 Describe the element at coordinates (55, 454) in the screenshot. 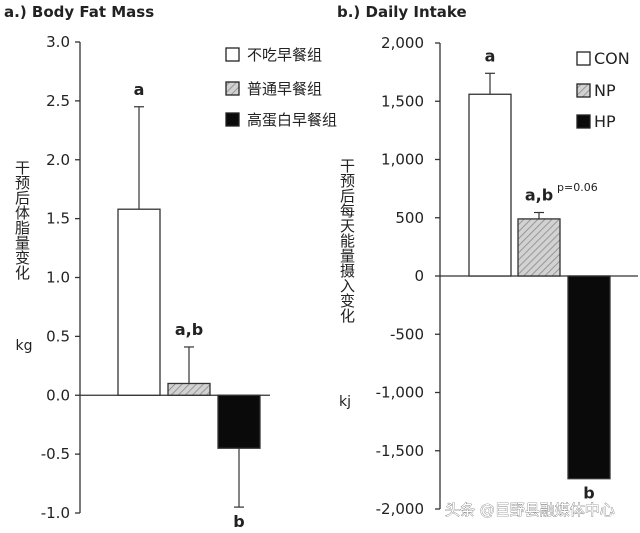

I see `y-tick-label: -0.5` at that location.